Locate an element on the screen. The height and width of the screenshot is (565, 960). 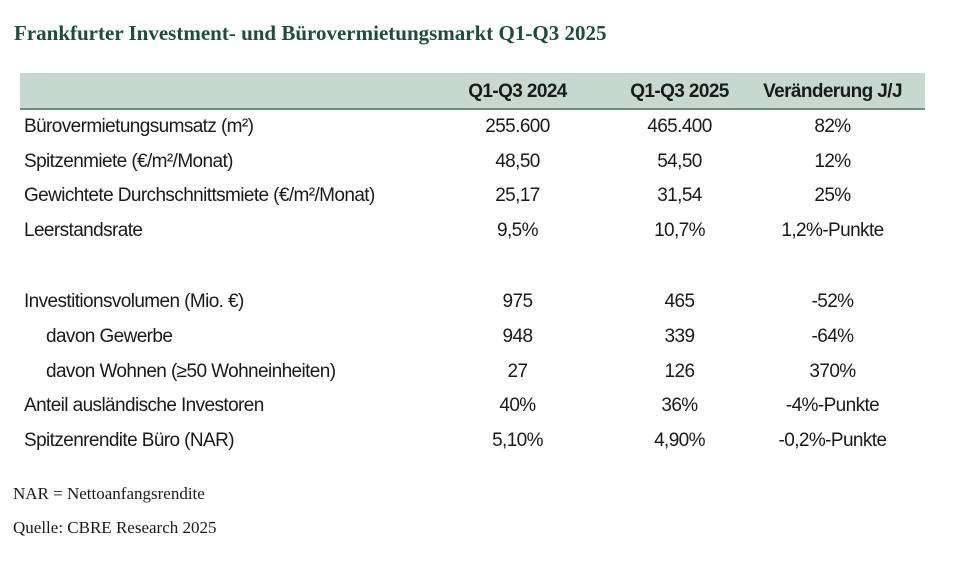
source-note: Quelle: CBRE Research 2025 is located at coordinates (115, 527).